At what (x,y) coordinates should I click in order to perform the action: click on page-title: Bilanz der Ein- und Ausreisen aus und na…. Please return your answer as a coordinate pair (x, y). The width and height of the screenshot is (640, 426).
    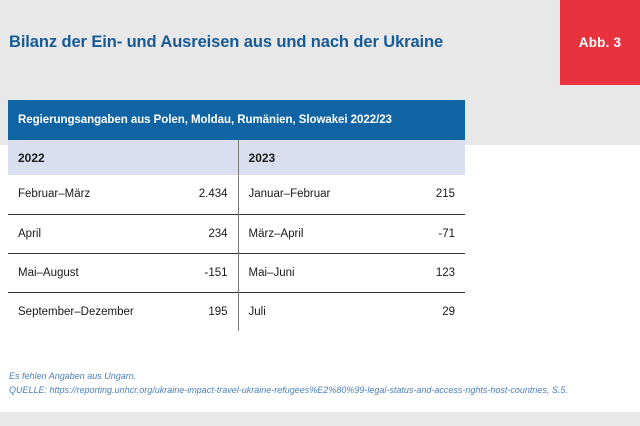
    Looking at the image, I should click on (226, 42).